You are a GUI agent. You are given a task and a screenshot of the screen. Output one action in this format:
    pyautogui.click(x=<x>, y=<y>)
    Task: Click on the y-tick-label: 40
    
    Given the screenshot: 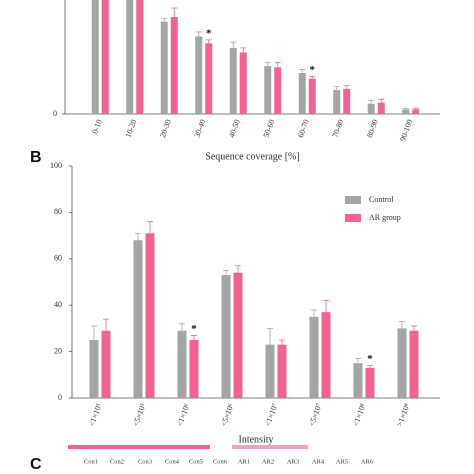 What is the action you would take?
    pyautogui.click(x=58, y=304)
    